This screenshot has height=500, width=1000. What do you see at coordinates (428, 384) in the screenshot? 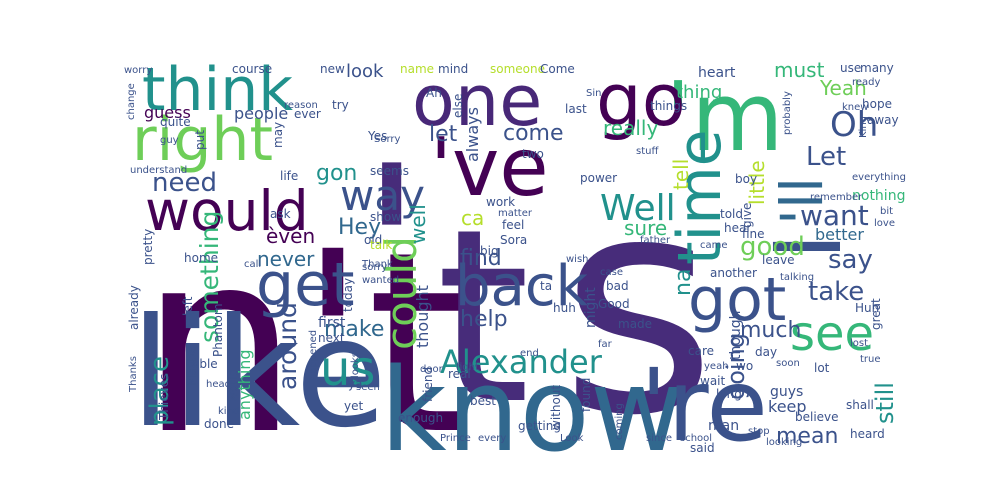
I see `word-140: friend` at bounding box center [428, 384].